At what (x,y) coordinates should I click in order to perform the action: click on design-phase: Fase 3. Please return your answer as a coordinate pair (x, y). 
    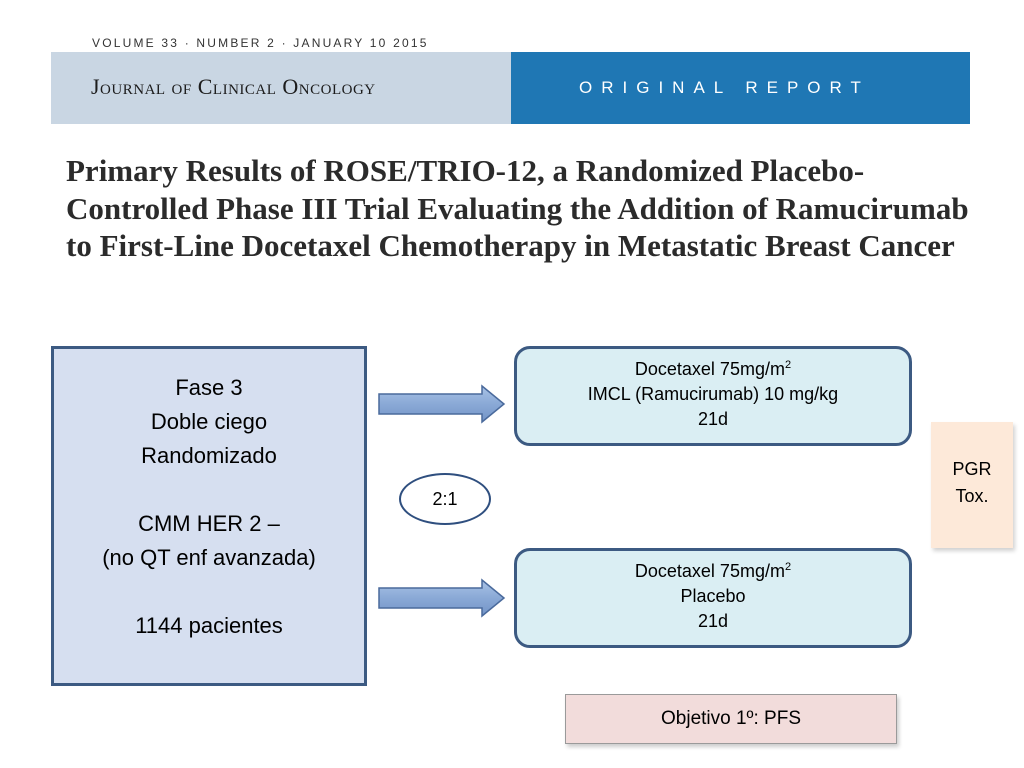
    Looking at the image, I should click on (209, 387).